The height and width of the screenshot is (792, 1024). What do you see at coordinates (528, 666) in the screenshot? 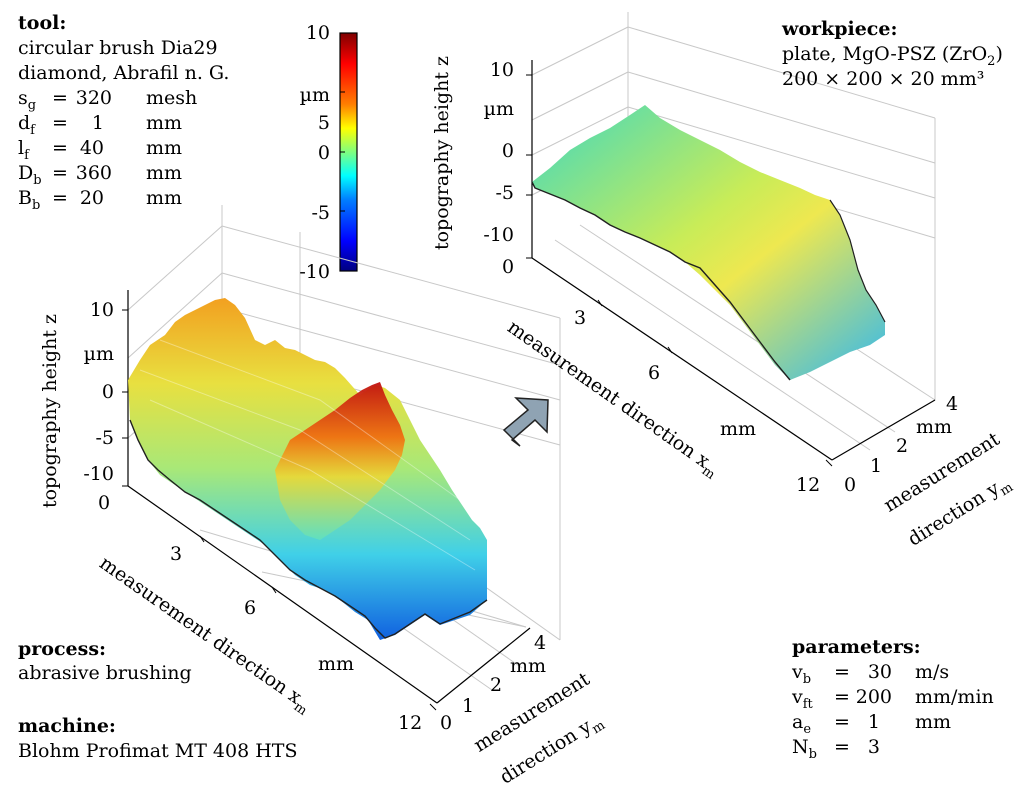
I see `left-y-unit: mm` at bounding box center [528, 666].